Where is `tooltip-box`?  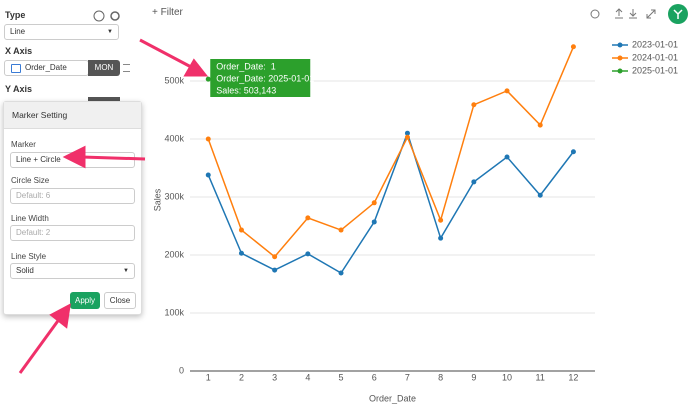
tooltip-box is located at coordinates (260, 78).